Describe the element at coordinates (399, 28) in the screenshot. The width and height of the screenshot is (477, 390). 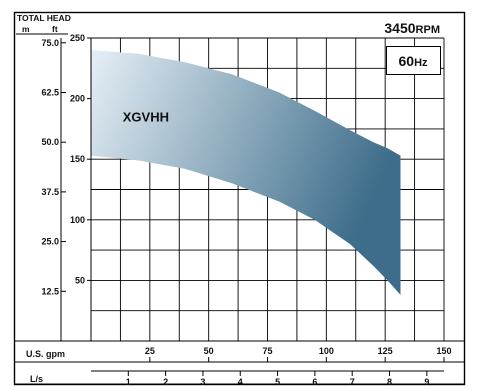
I see `rpm-value: 3450` at that location.